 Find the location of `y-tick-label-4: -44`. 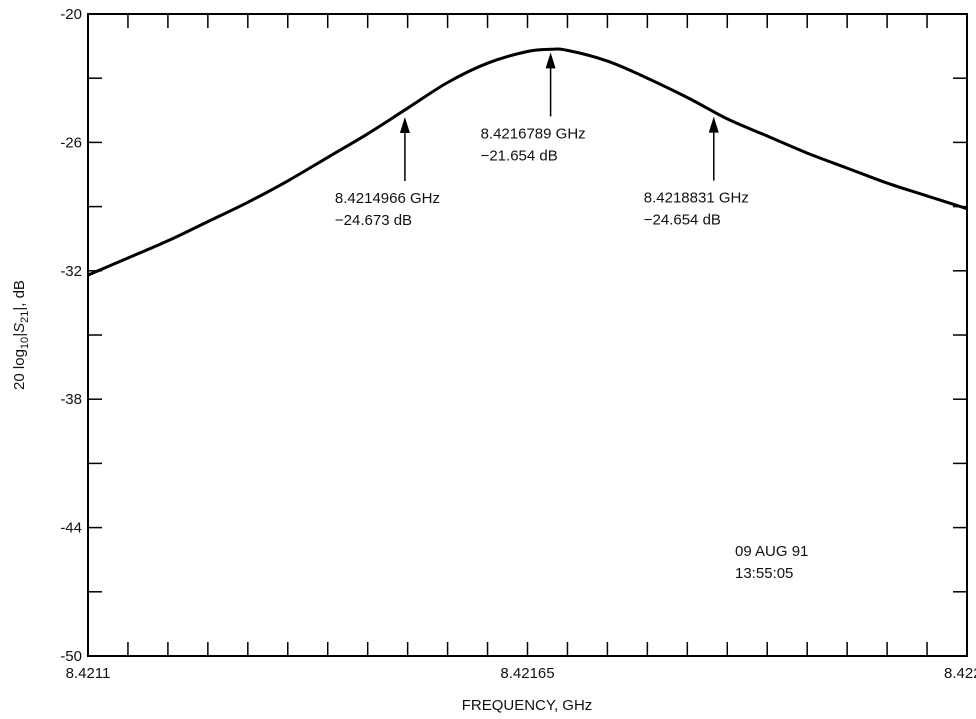

y-tick-label-4: -44 is located at coordinates (71, 528).